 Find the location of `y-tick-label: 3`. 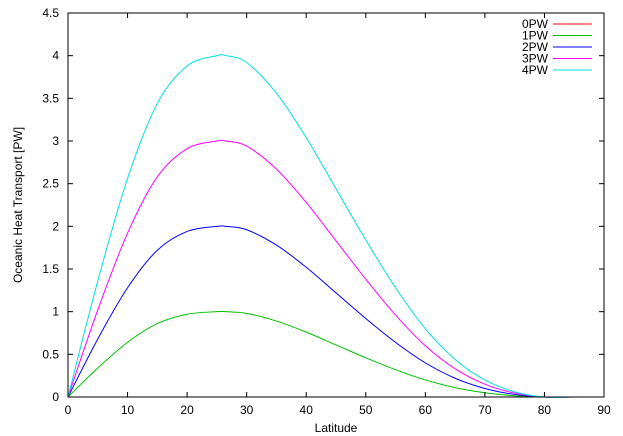

y-tick-label: 3 is located at coordinates (55, 141).